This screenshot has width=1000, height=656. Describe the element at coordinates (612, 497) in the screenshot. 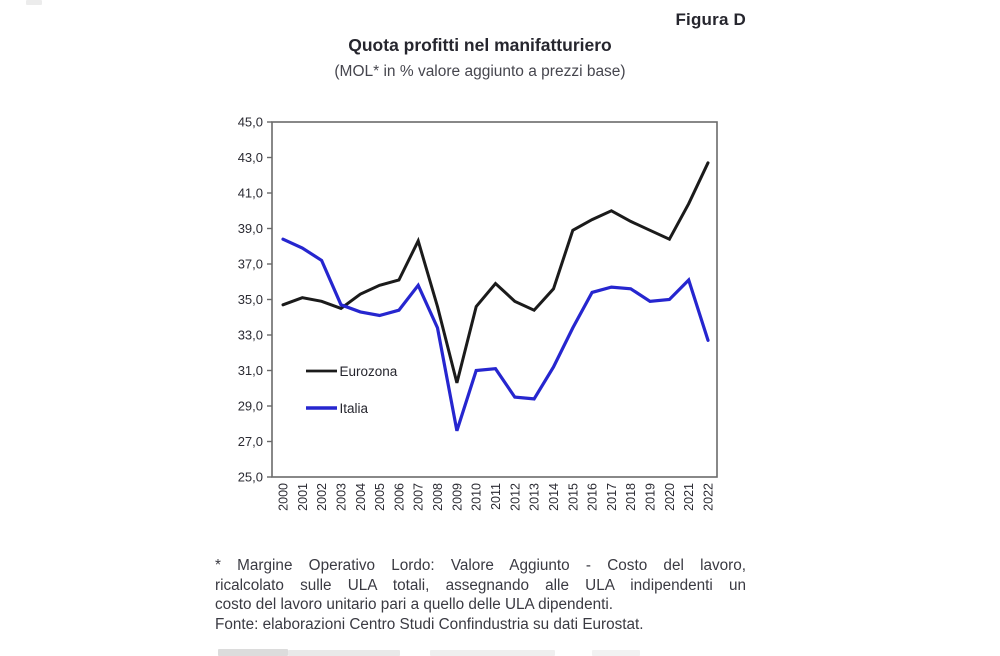

I see `x-axis-label: 2017` at that location.